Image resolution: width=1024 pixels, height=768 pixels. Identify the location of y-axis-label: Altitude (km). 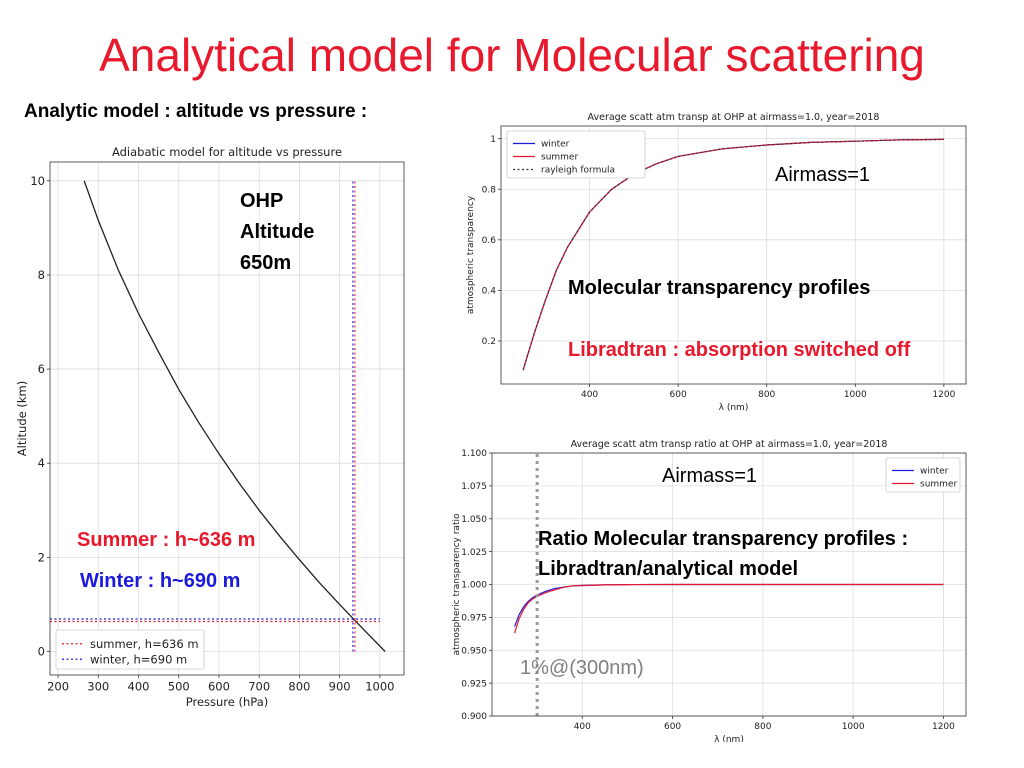
(22, 418).